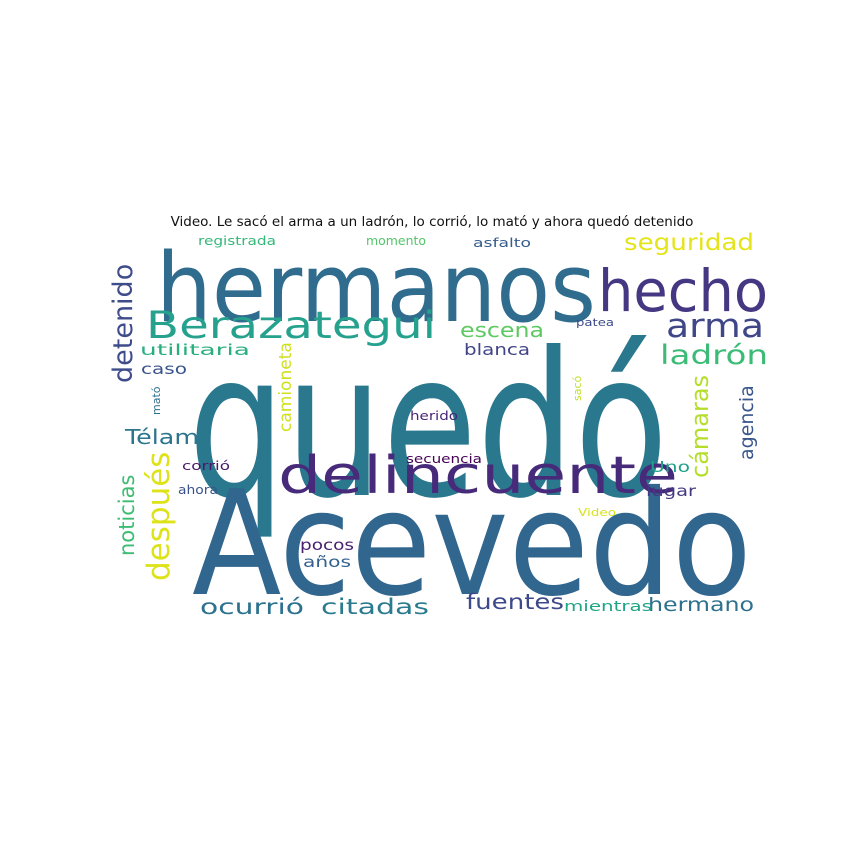  Describe the element at coordinates (595, 322) in the screenshot. I see `word-patea: patea` at that location.